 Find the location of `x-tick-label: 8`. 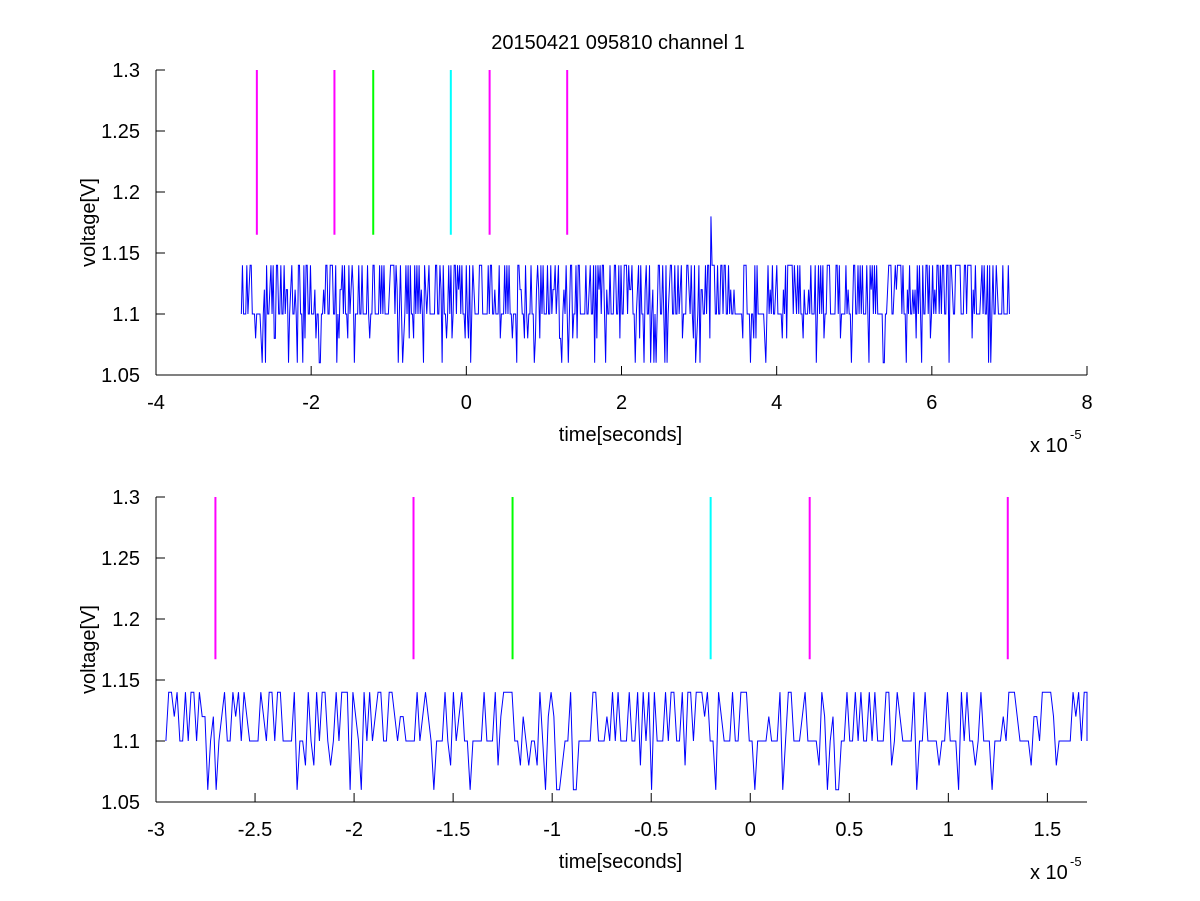

x-tick-label: 8 is located at coordinates (1086, 403).